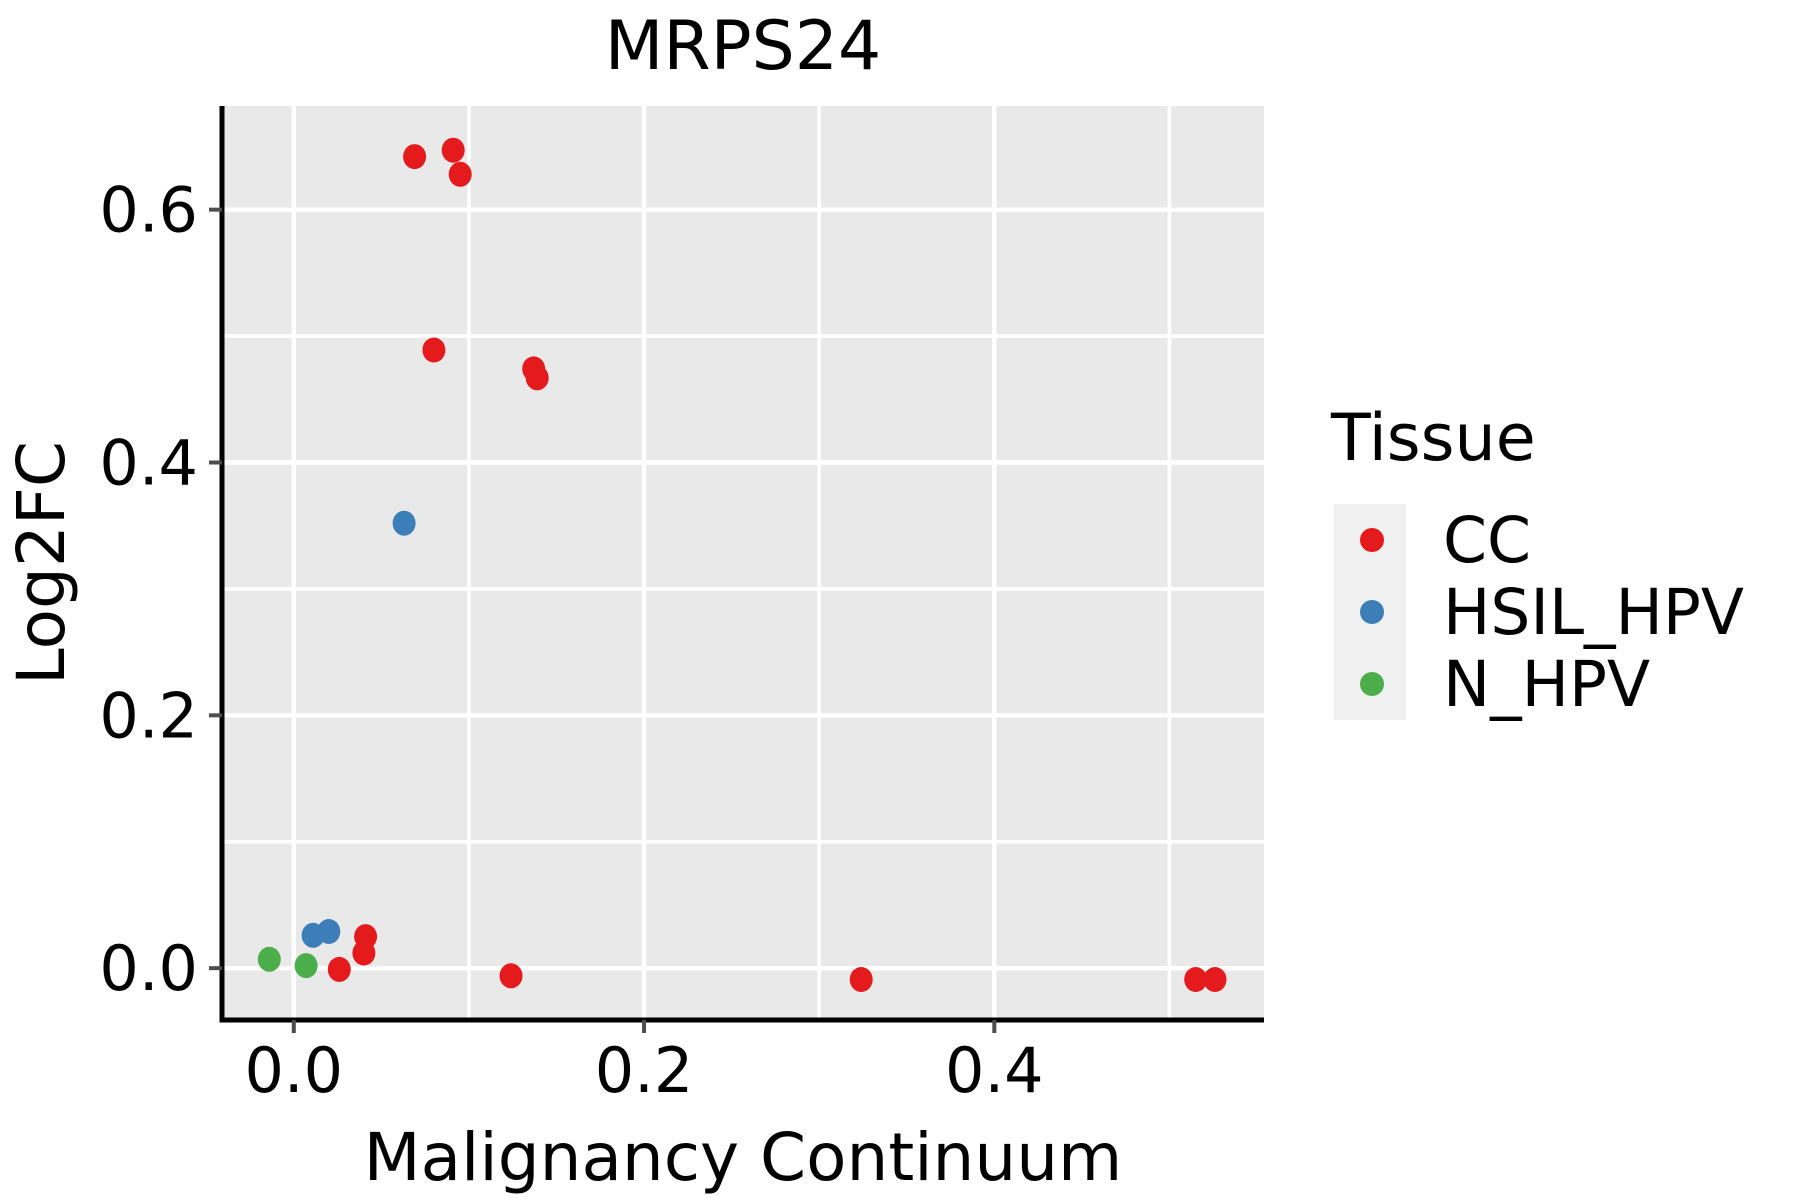 The height and width of the screenshot is (1200, 1800). Describe the element at coordinates (994, 1070) in the screenshot. I see `x-tick-label: 0.4` at that location.